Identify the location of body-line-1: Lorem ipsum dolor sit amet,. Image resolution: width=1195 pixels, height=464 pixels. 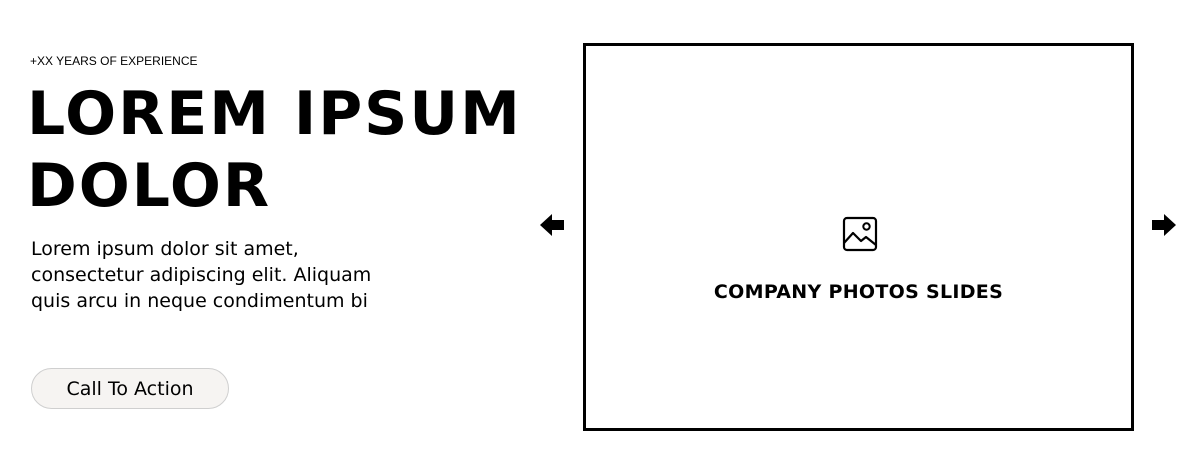
(165, 249).